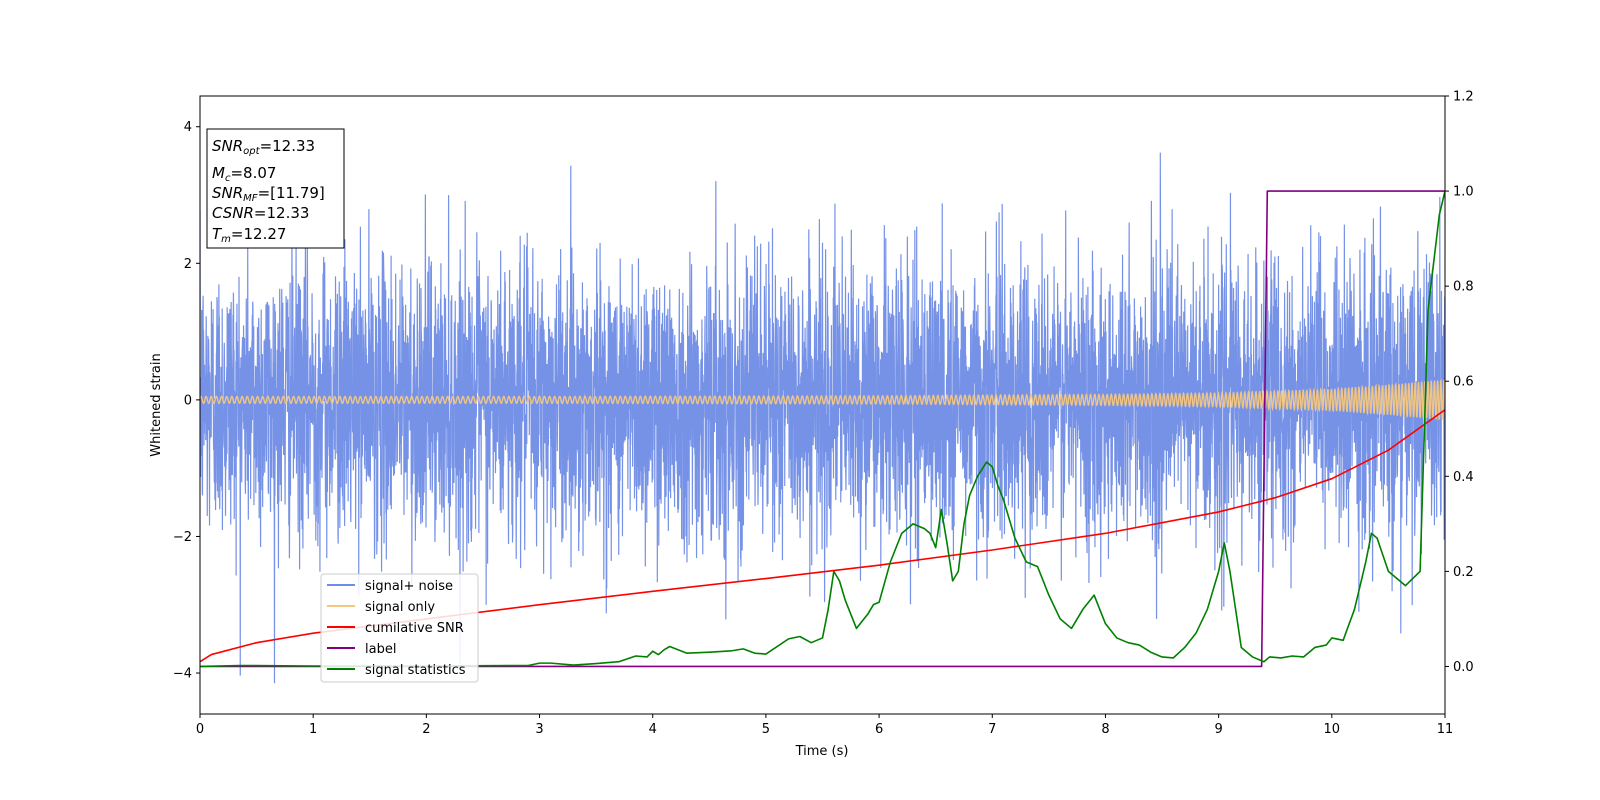 The height and width of the screenshot is (800, 1600). What do you see at coordinates (400, 607) in the screenshot?
I see `legend-label-signal-only: signal only` at bounding box center [400, 607].